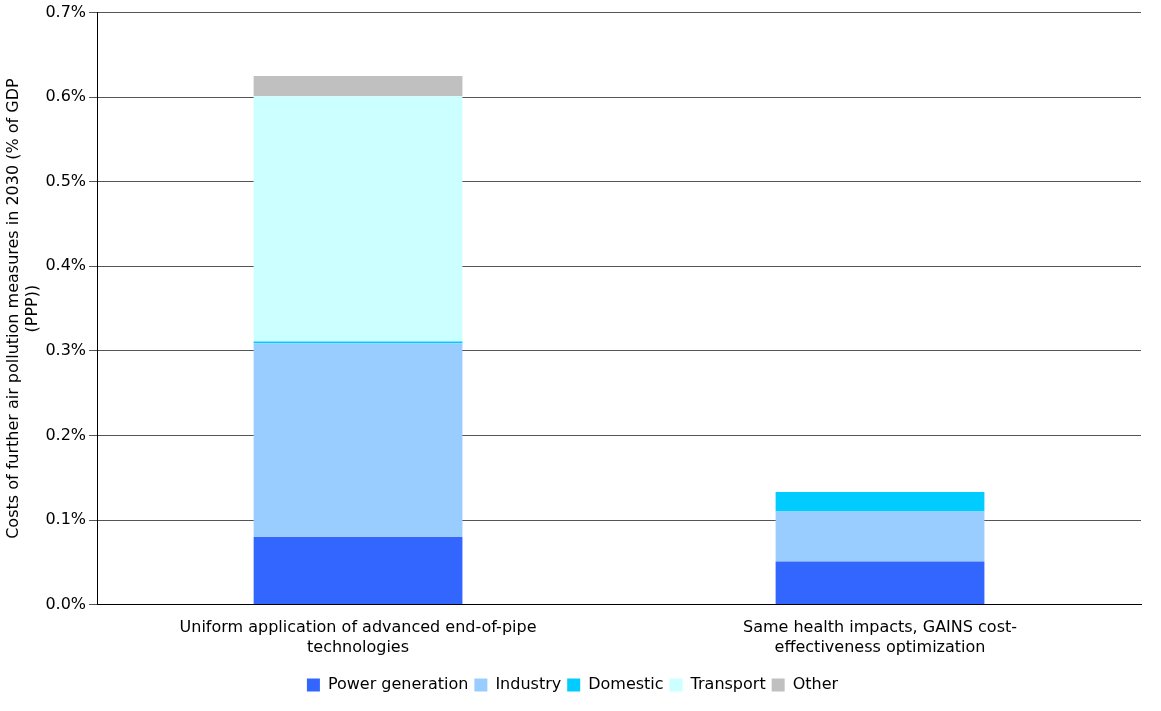  What do you see at coordinates (528, 684) in the screenshot?
I see `legend-label: Industry` at bounding box center [528, 684].